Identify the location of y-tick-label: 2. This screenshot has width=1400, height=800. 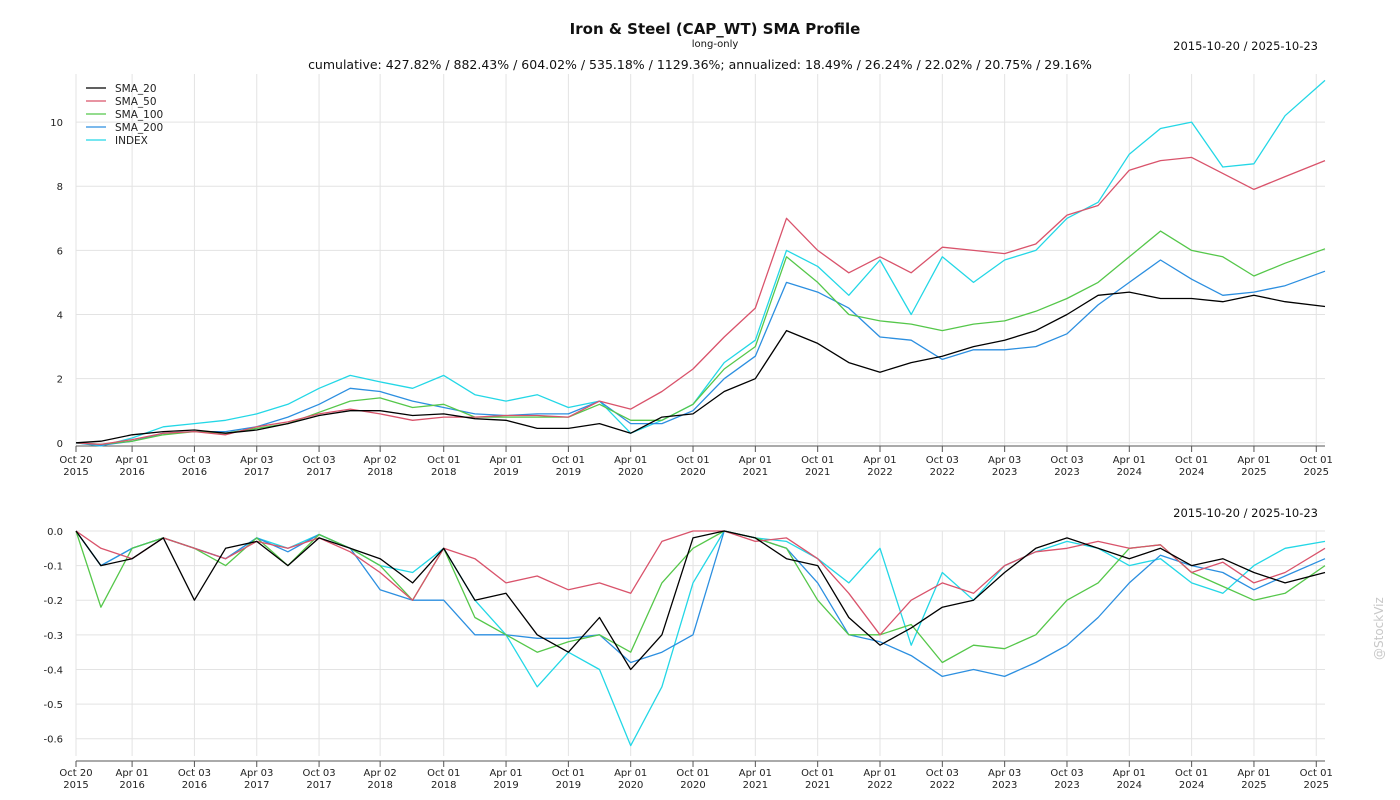
(60, 380).